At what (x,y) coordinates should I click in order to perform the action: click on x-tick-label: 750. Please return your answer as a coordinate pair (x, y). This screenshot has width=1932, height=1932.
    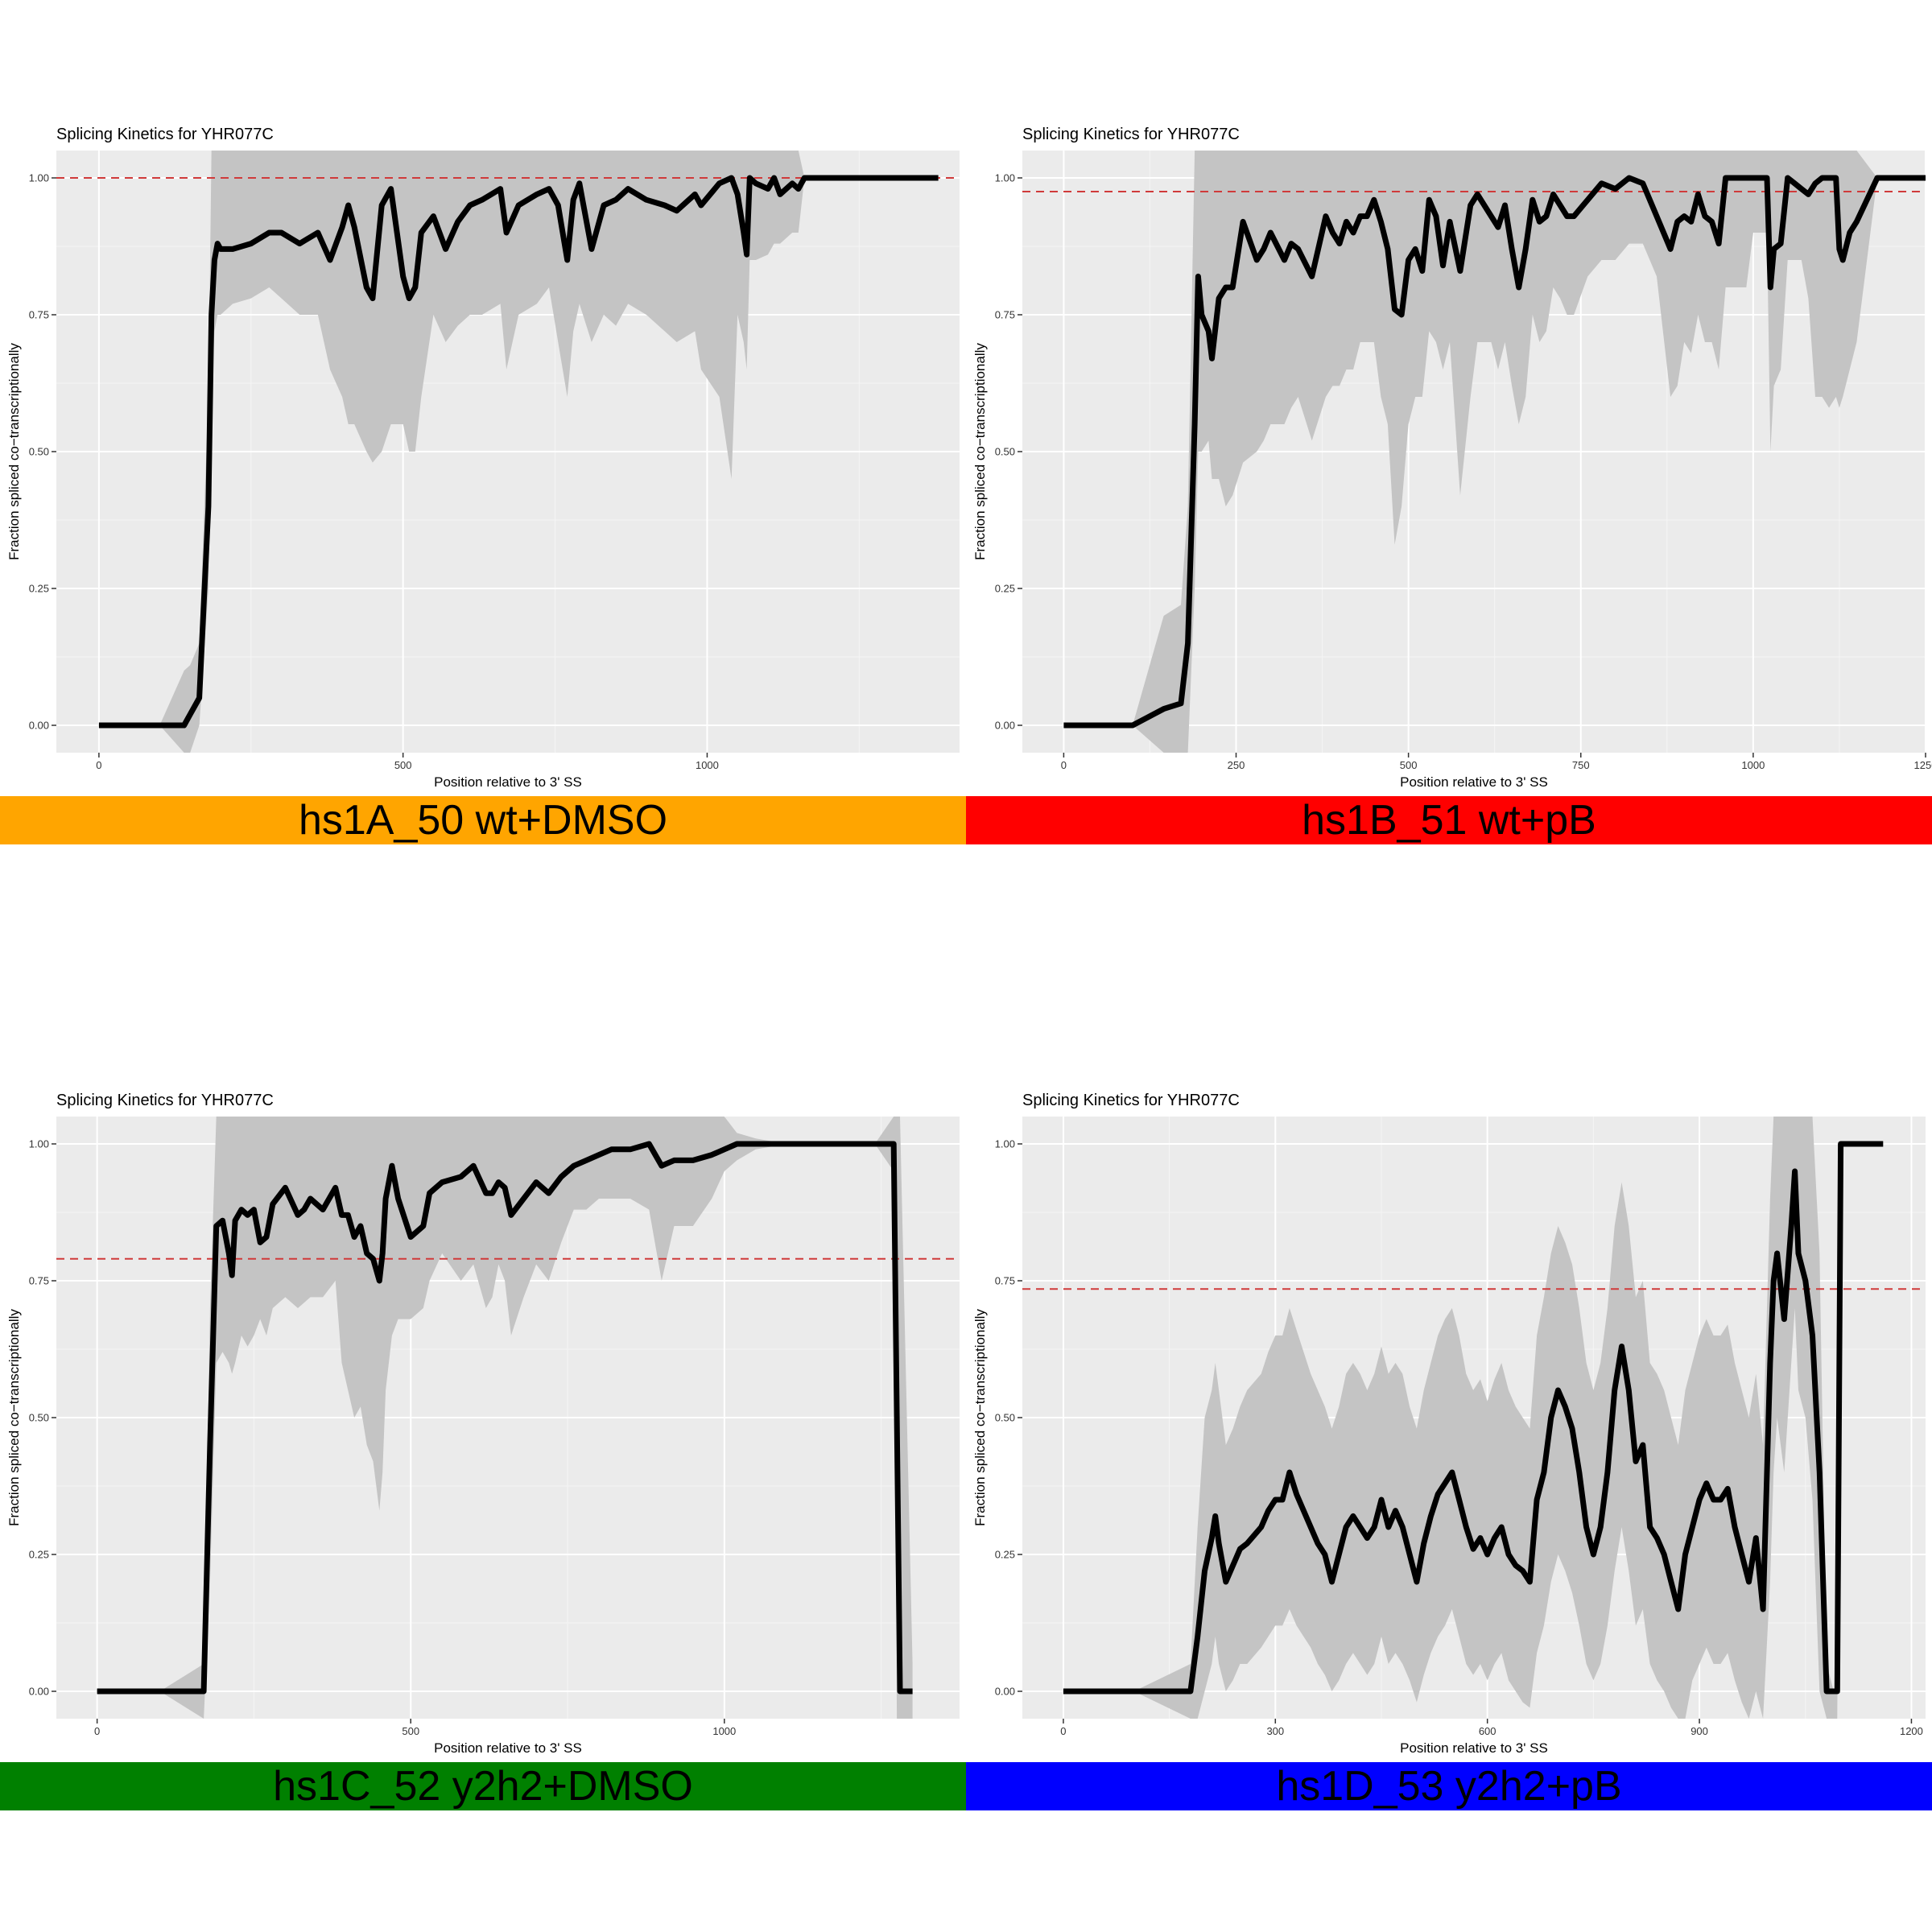
    Looking at the image, I should click on (1581, 765).